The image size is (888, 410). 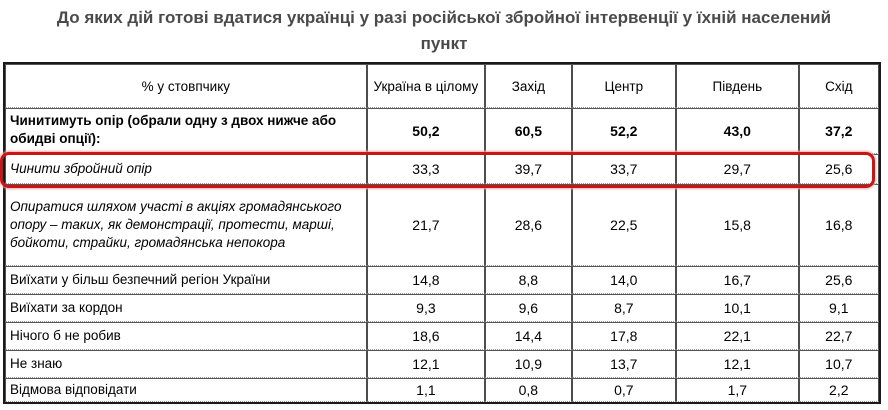 I want to click on table-row: Виїхати за кордон 9,3 9,6 8,7 10,1 9,1, so click(x=442, y=308).